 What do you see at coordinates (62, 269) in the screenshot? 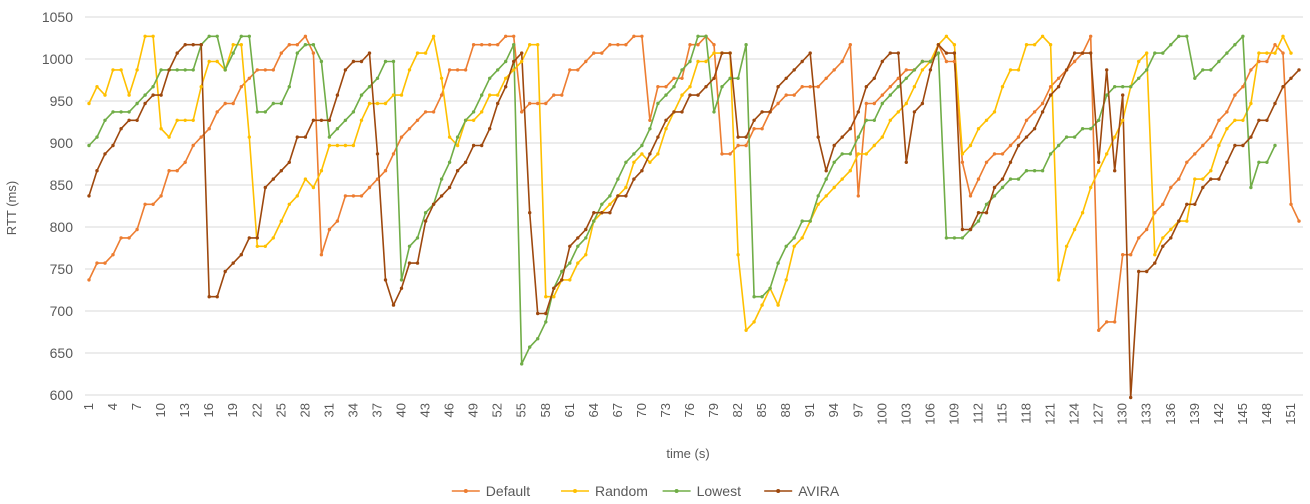
I see `y-tick-label: 750` at bounding box center [62, 269].